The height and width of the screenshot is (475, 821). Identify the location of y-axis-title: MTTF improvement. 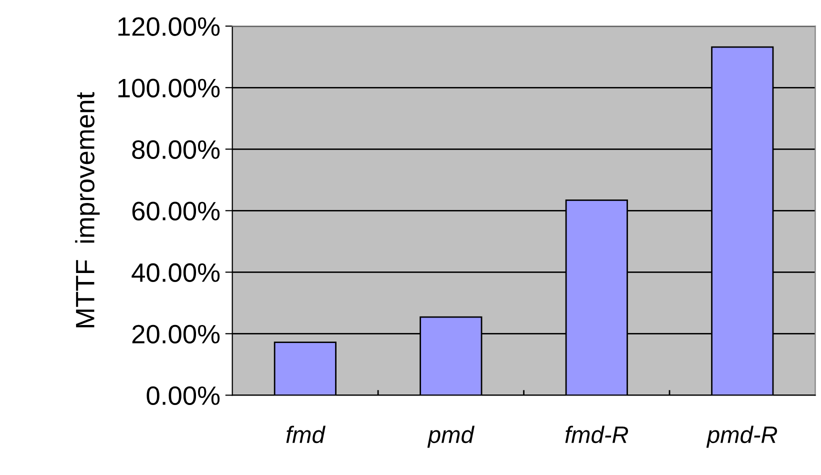
(87, 210).